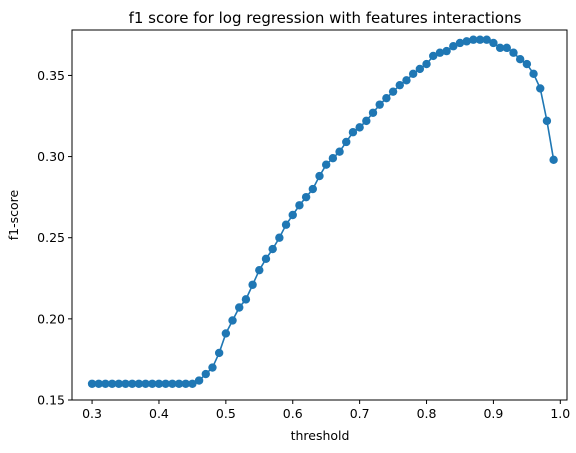  Describe the element at coordinates (159, 413) in the screenshot. I see `x-tick-label: 0.4` at that location.